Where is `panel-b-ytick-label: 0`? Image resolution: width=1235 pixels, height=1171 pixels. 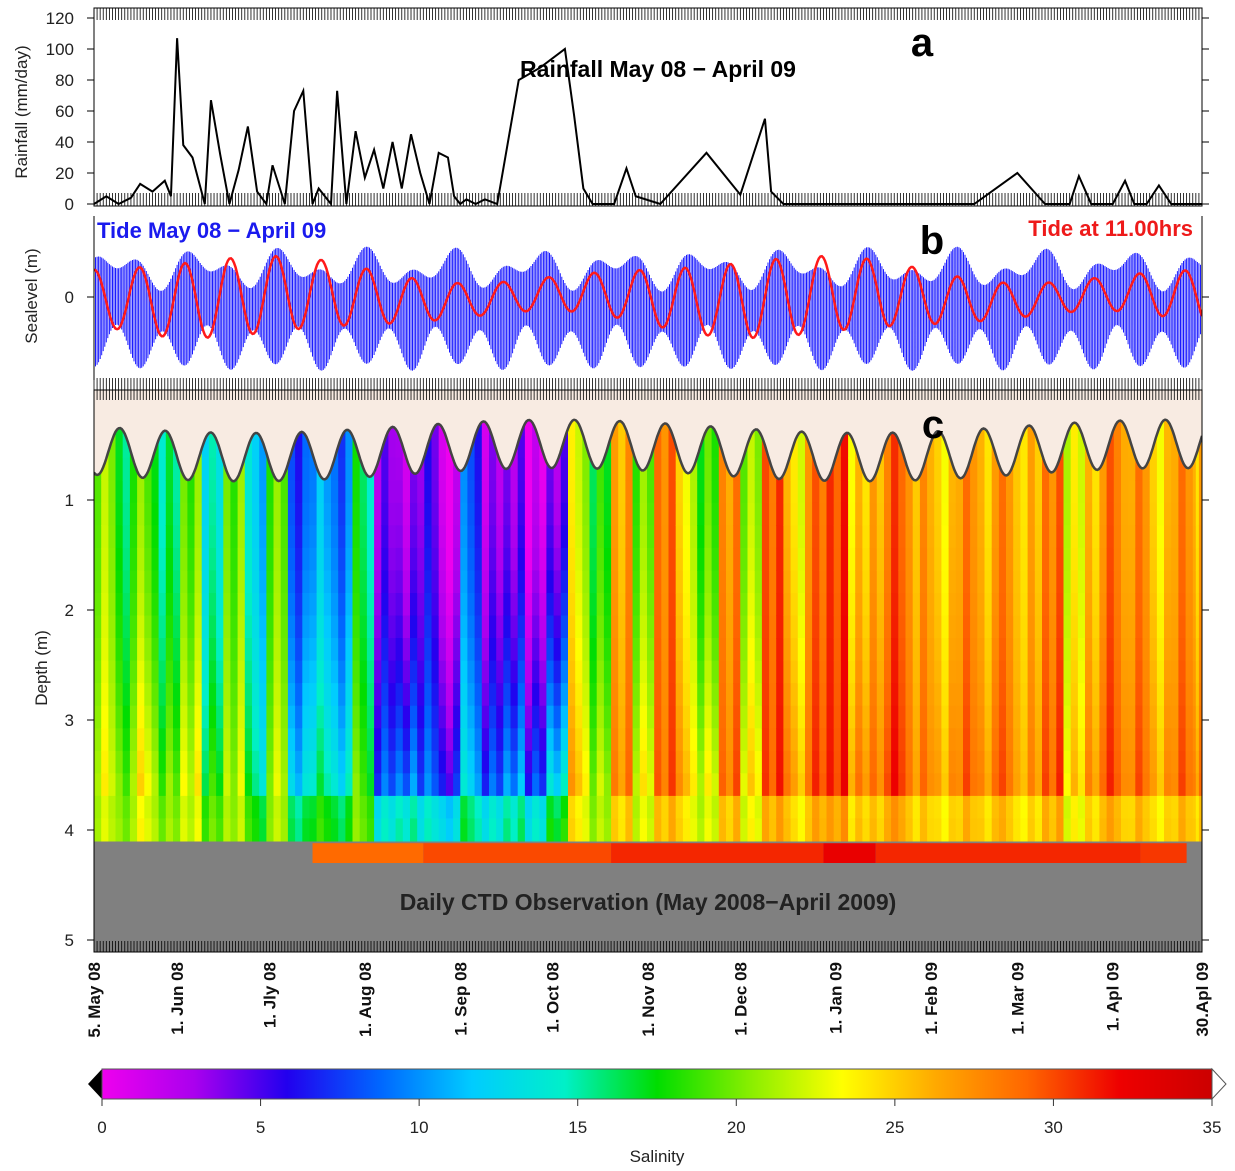
panel-b-ytick-label: 0 is located at coordinates (69, 297).